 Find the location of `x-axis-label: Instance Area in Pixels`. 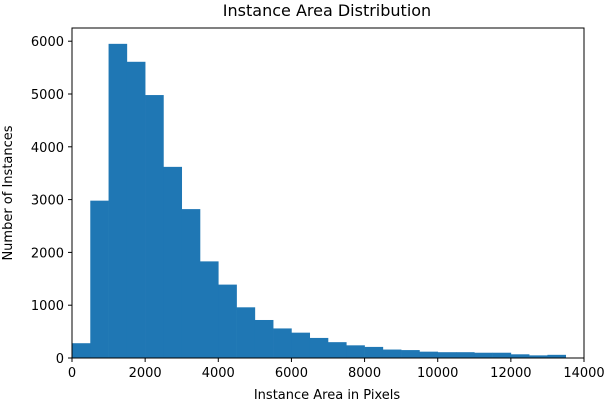

x-axis-label: Instance Area in Pixels is located at coordinates (327, 395).